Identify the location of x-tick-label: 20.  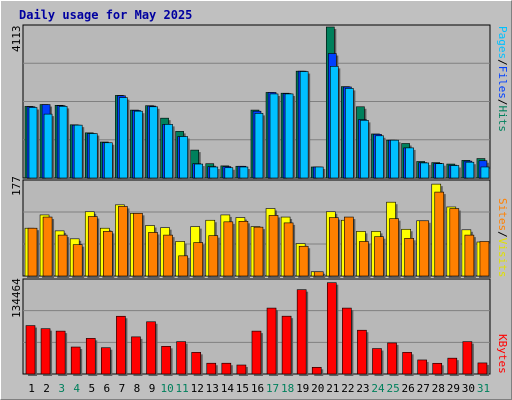
(317, 388).